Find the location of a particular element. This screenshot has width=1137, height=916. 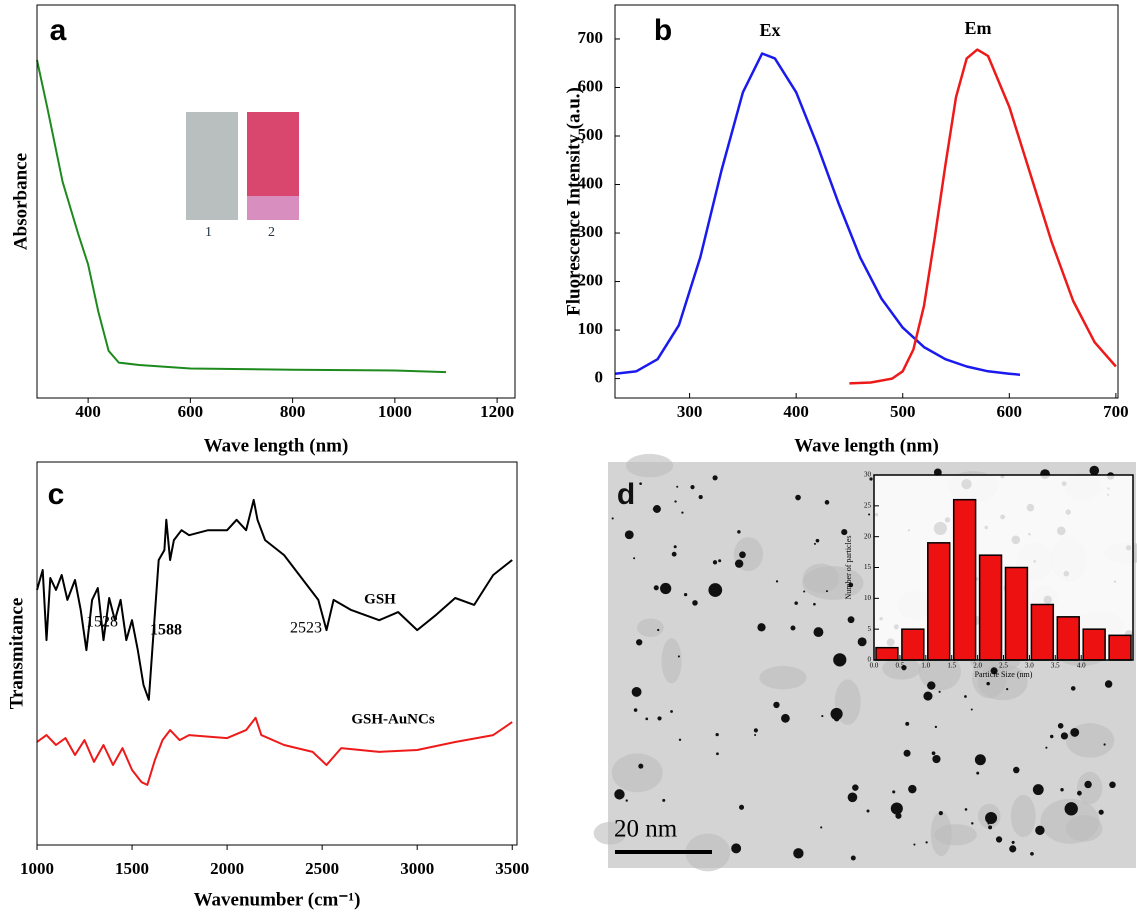

x-tick-label: 3000 is located at coordinates (417, 868).